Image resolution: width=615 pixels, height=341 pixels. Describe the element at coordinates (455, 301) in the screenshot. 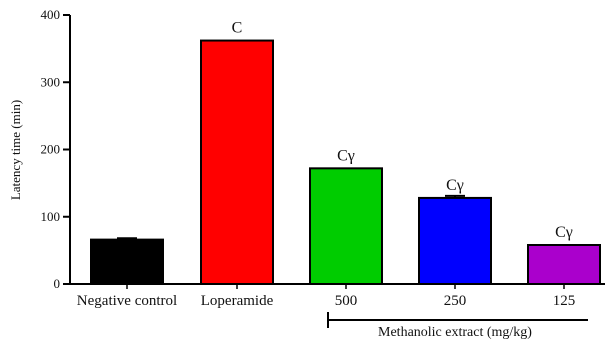

I see `x-tick-label: 250` at that location.